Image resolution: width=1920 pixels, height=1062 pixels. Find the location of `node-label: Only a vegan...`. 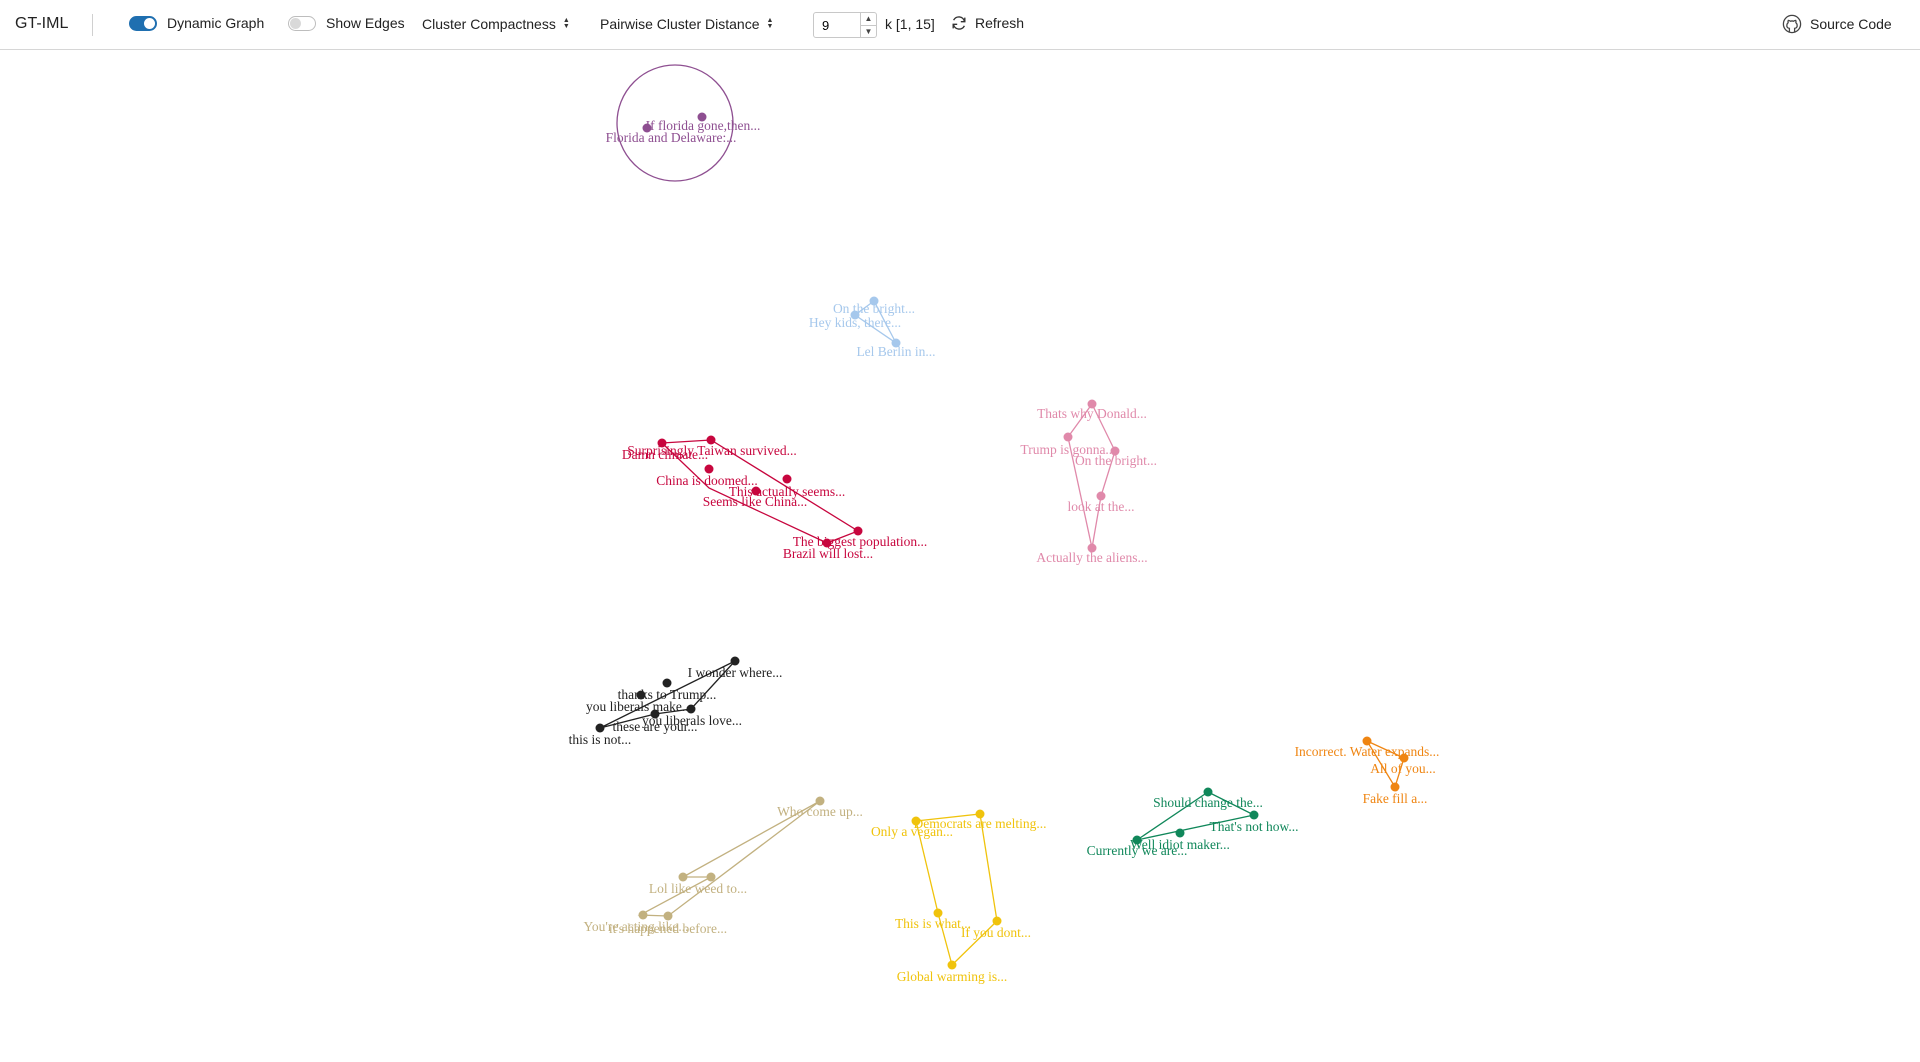

node-label: Only a vegan... is located at coordinates (912, 831).